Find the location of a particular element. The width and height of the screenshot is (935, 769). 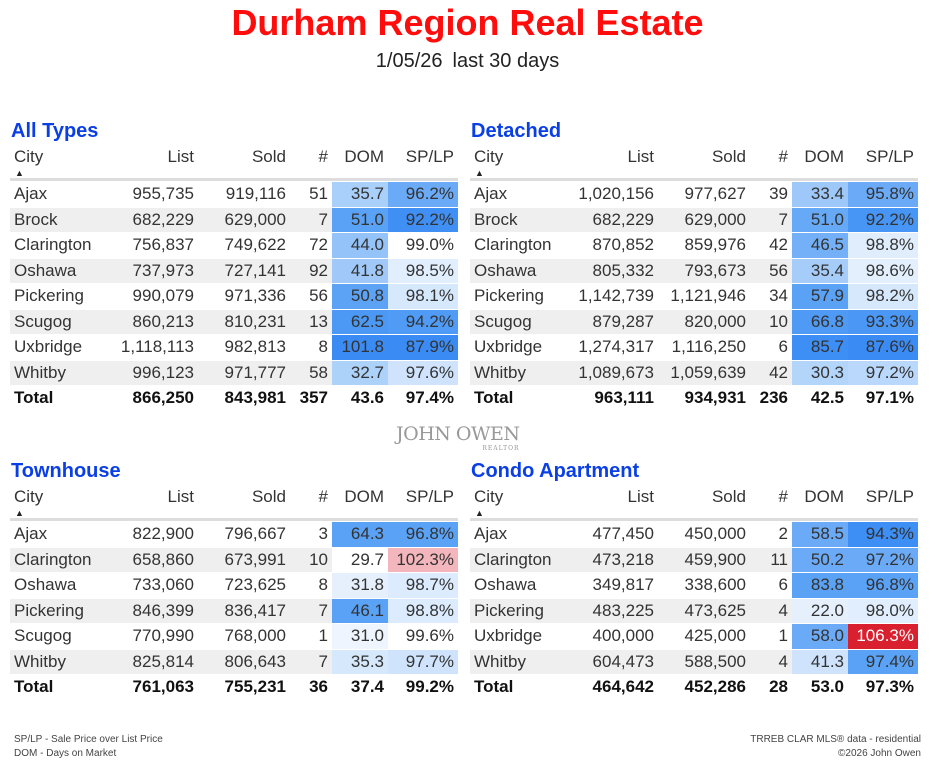

cell-splp: 92.2% is located at coordinates (883, 219).